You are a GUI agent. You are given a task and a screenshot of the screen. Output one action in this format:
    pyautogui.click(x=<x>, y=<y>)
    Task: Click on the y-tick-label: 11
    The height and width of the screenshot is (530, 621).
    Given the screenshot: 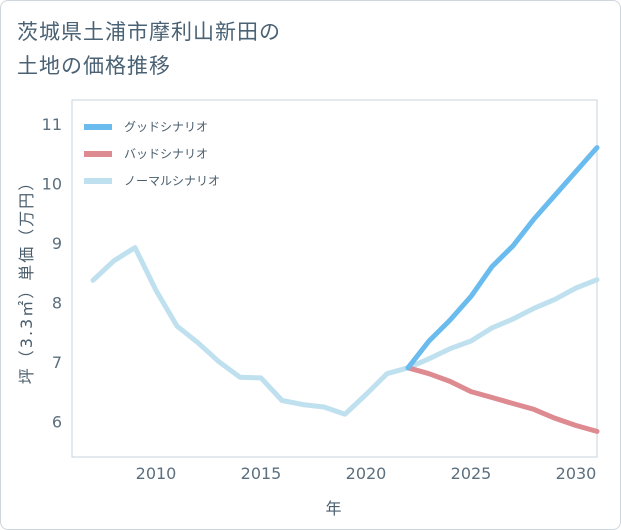 What is the action you would take?
    pyautogui.click(x=52, y=124)
    